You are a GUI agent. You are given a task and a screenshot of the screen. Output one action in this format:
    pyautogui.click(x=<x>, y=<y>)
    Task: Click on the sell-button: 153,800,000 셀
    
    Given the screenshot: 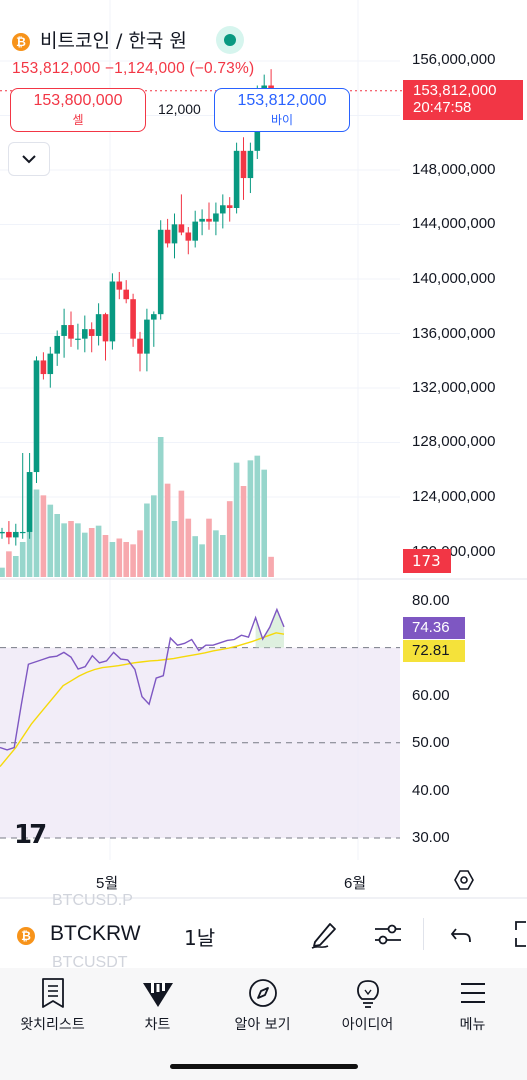 What is the action you would take?
    pyautogui.click(x=78, y=110)
    